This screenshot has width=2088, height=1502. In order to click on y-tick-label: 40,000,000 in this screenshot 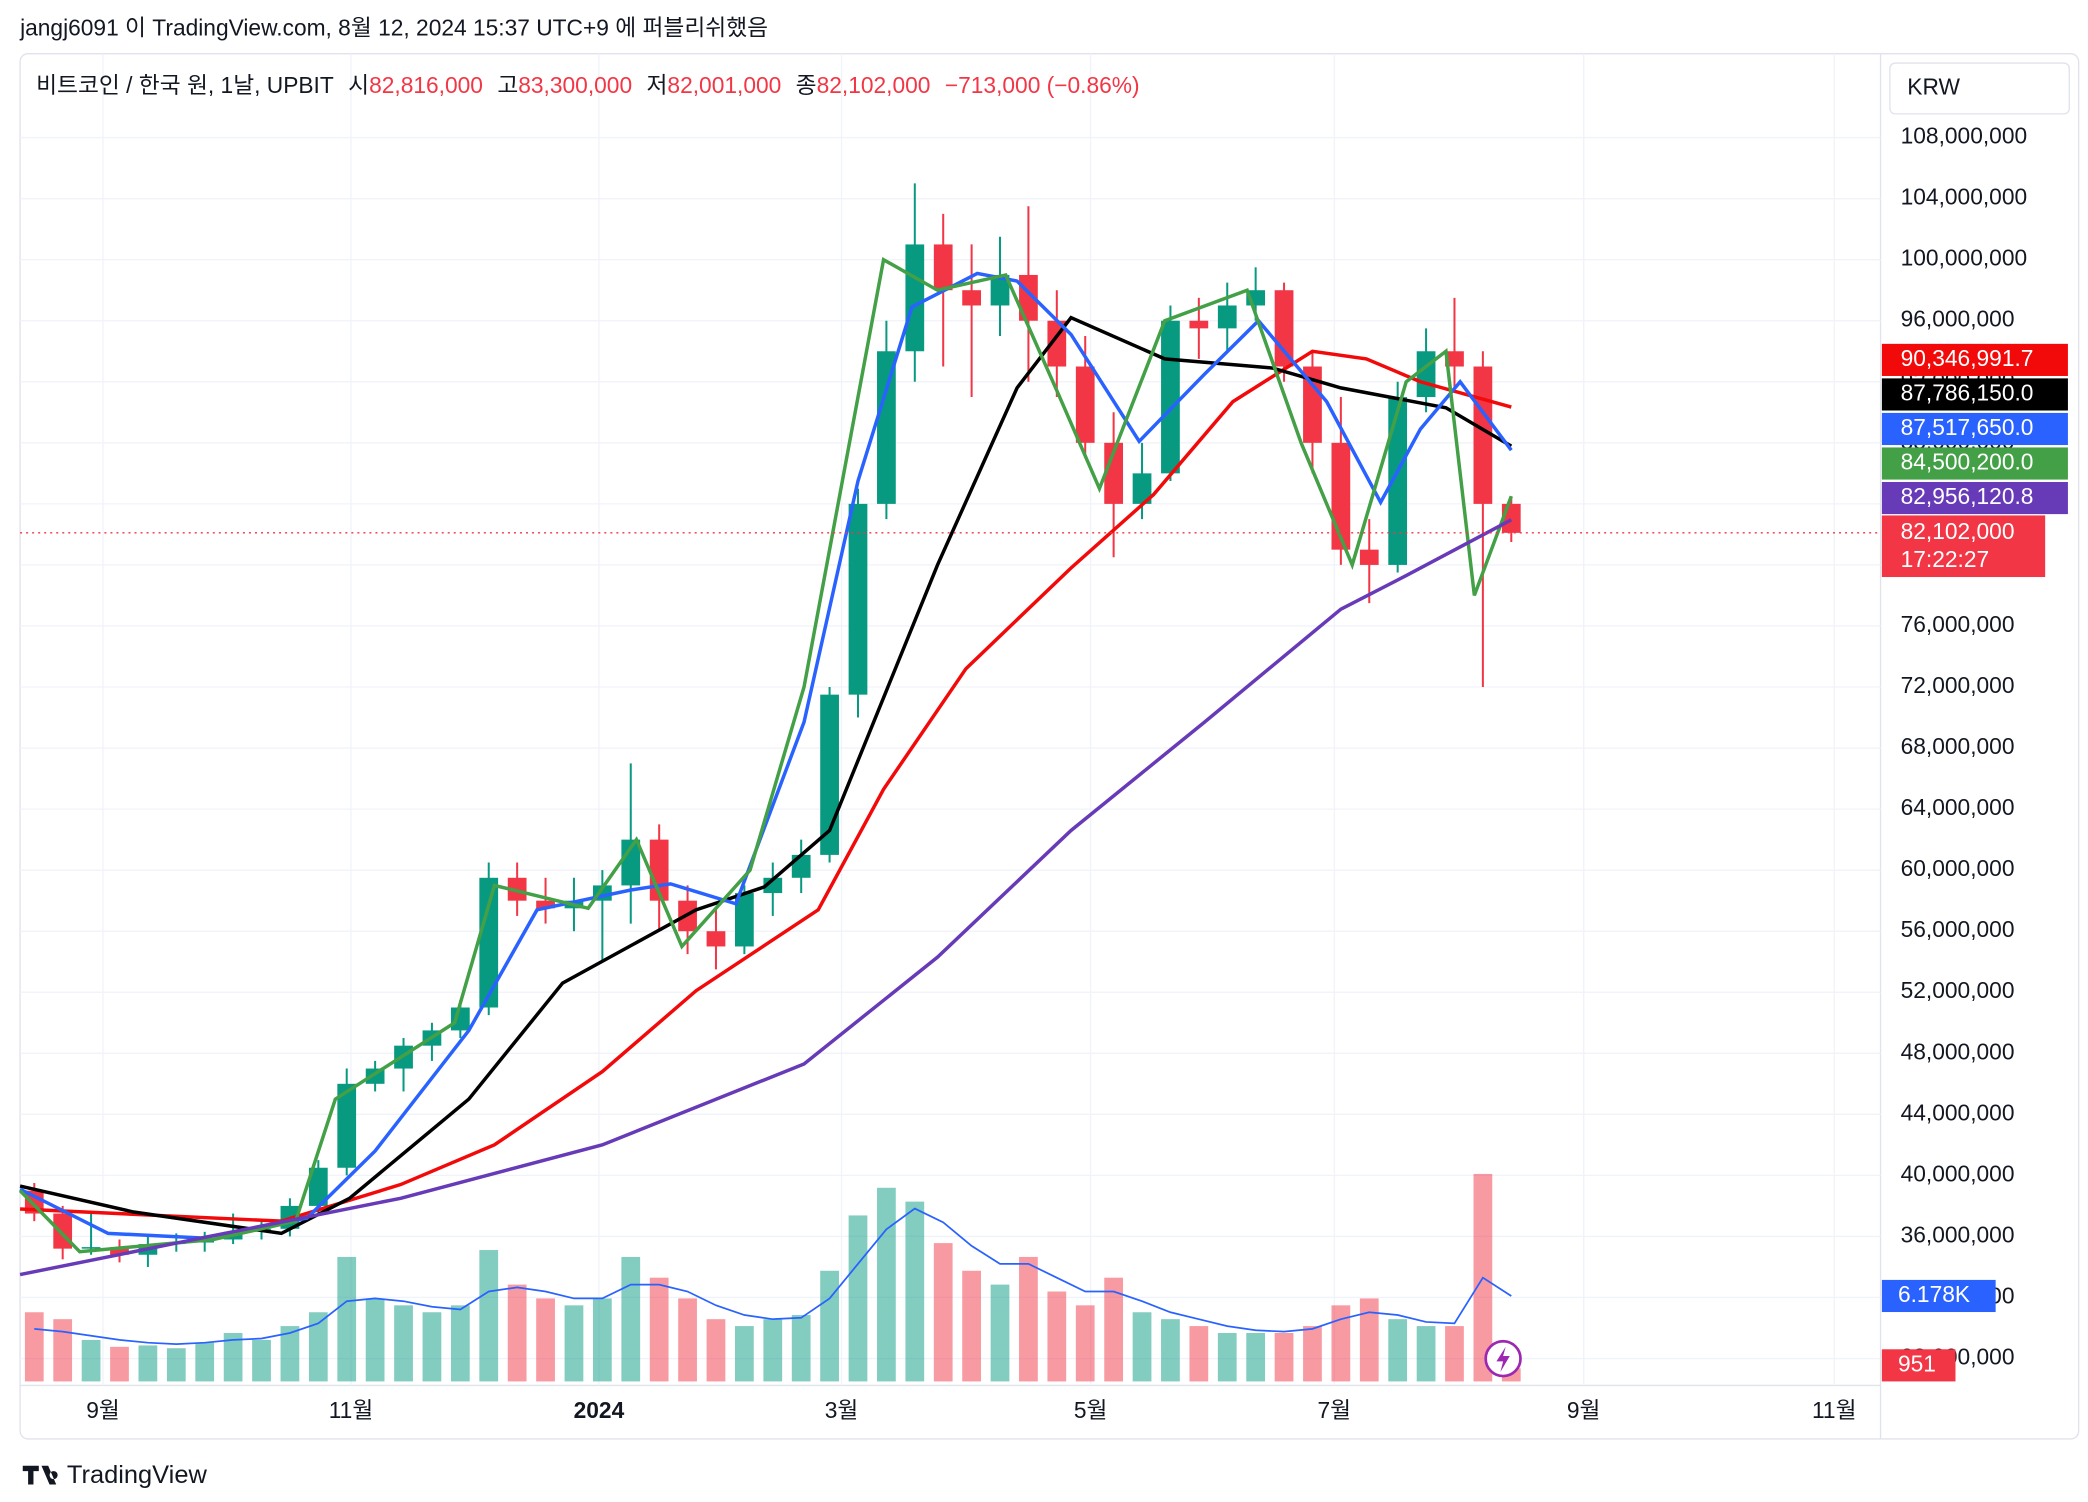, I will do `click(1958, 1173)`.